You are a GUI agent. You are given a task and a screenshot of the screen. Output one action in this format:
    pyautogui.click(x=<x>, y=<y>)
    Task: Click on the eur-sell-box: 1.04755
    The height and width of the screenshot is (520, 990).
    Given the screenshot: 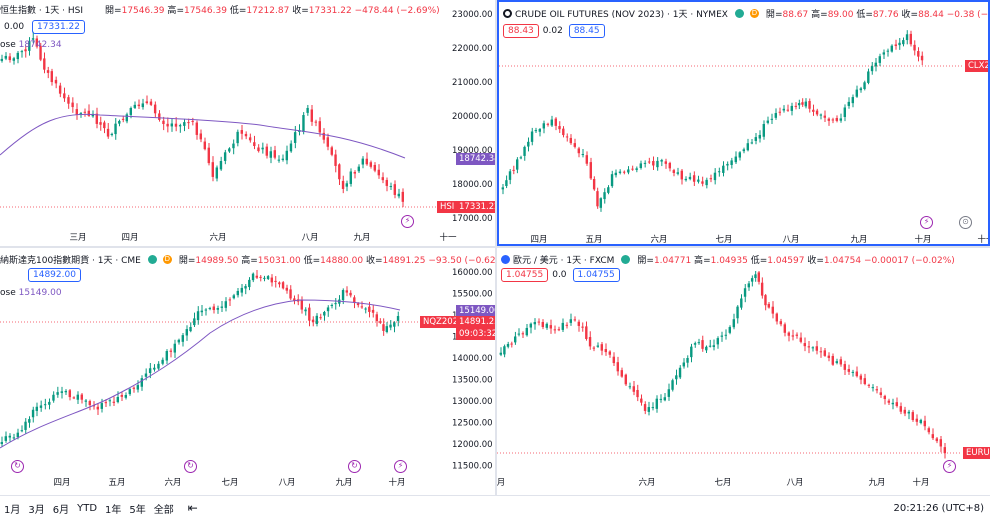 What is the action you would take?
    pyautogui.click(x=525, y=275)
    